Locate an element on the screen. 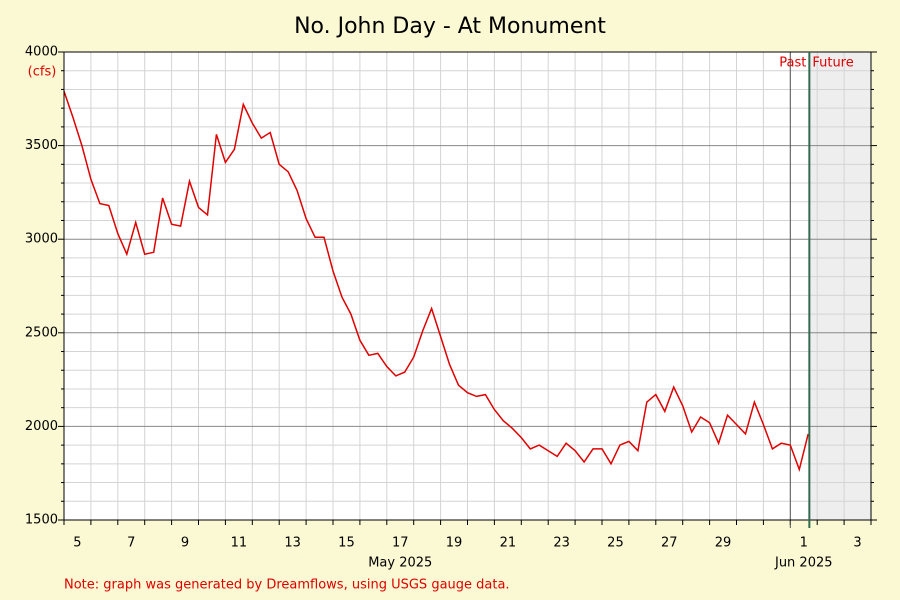  x-tick-label: 9 is located at coordinates (185, 543).